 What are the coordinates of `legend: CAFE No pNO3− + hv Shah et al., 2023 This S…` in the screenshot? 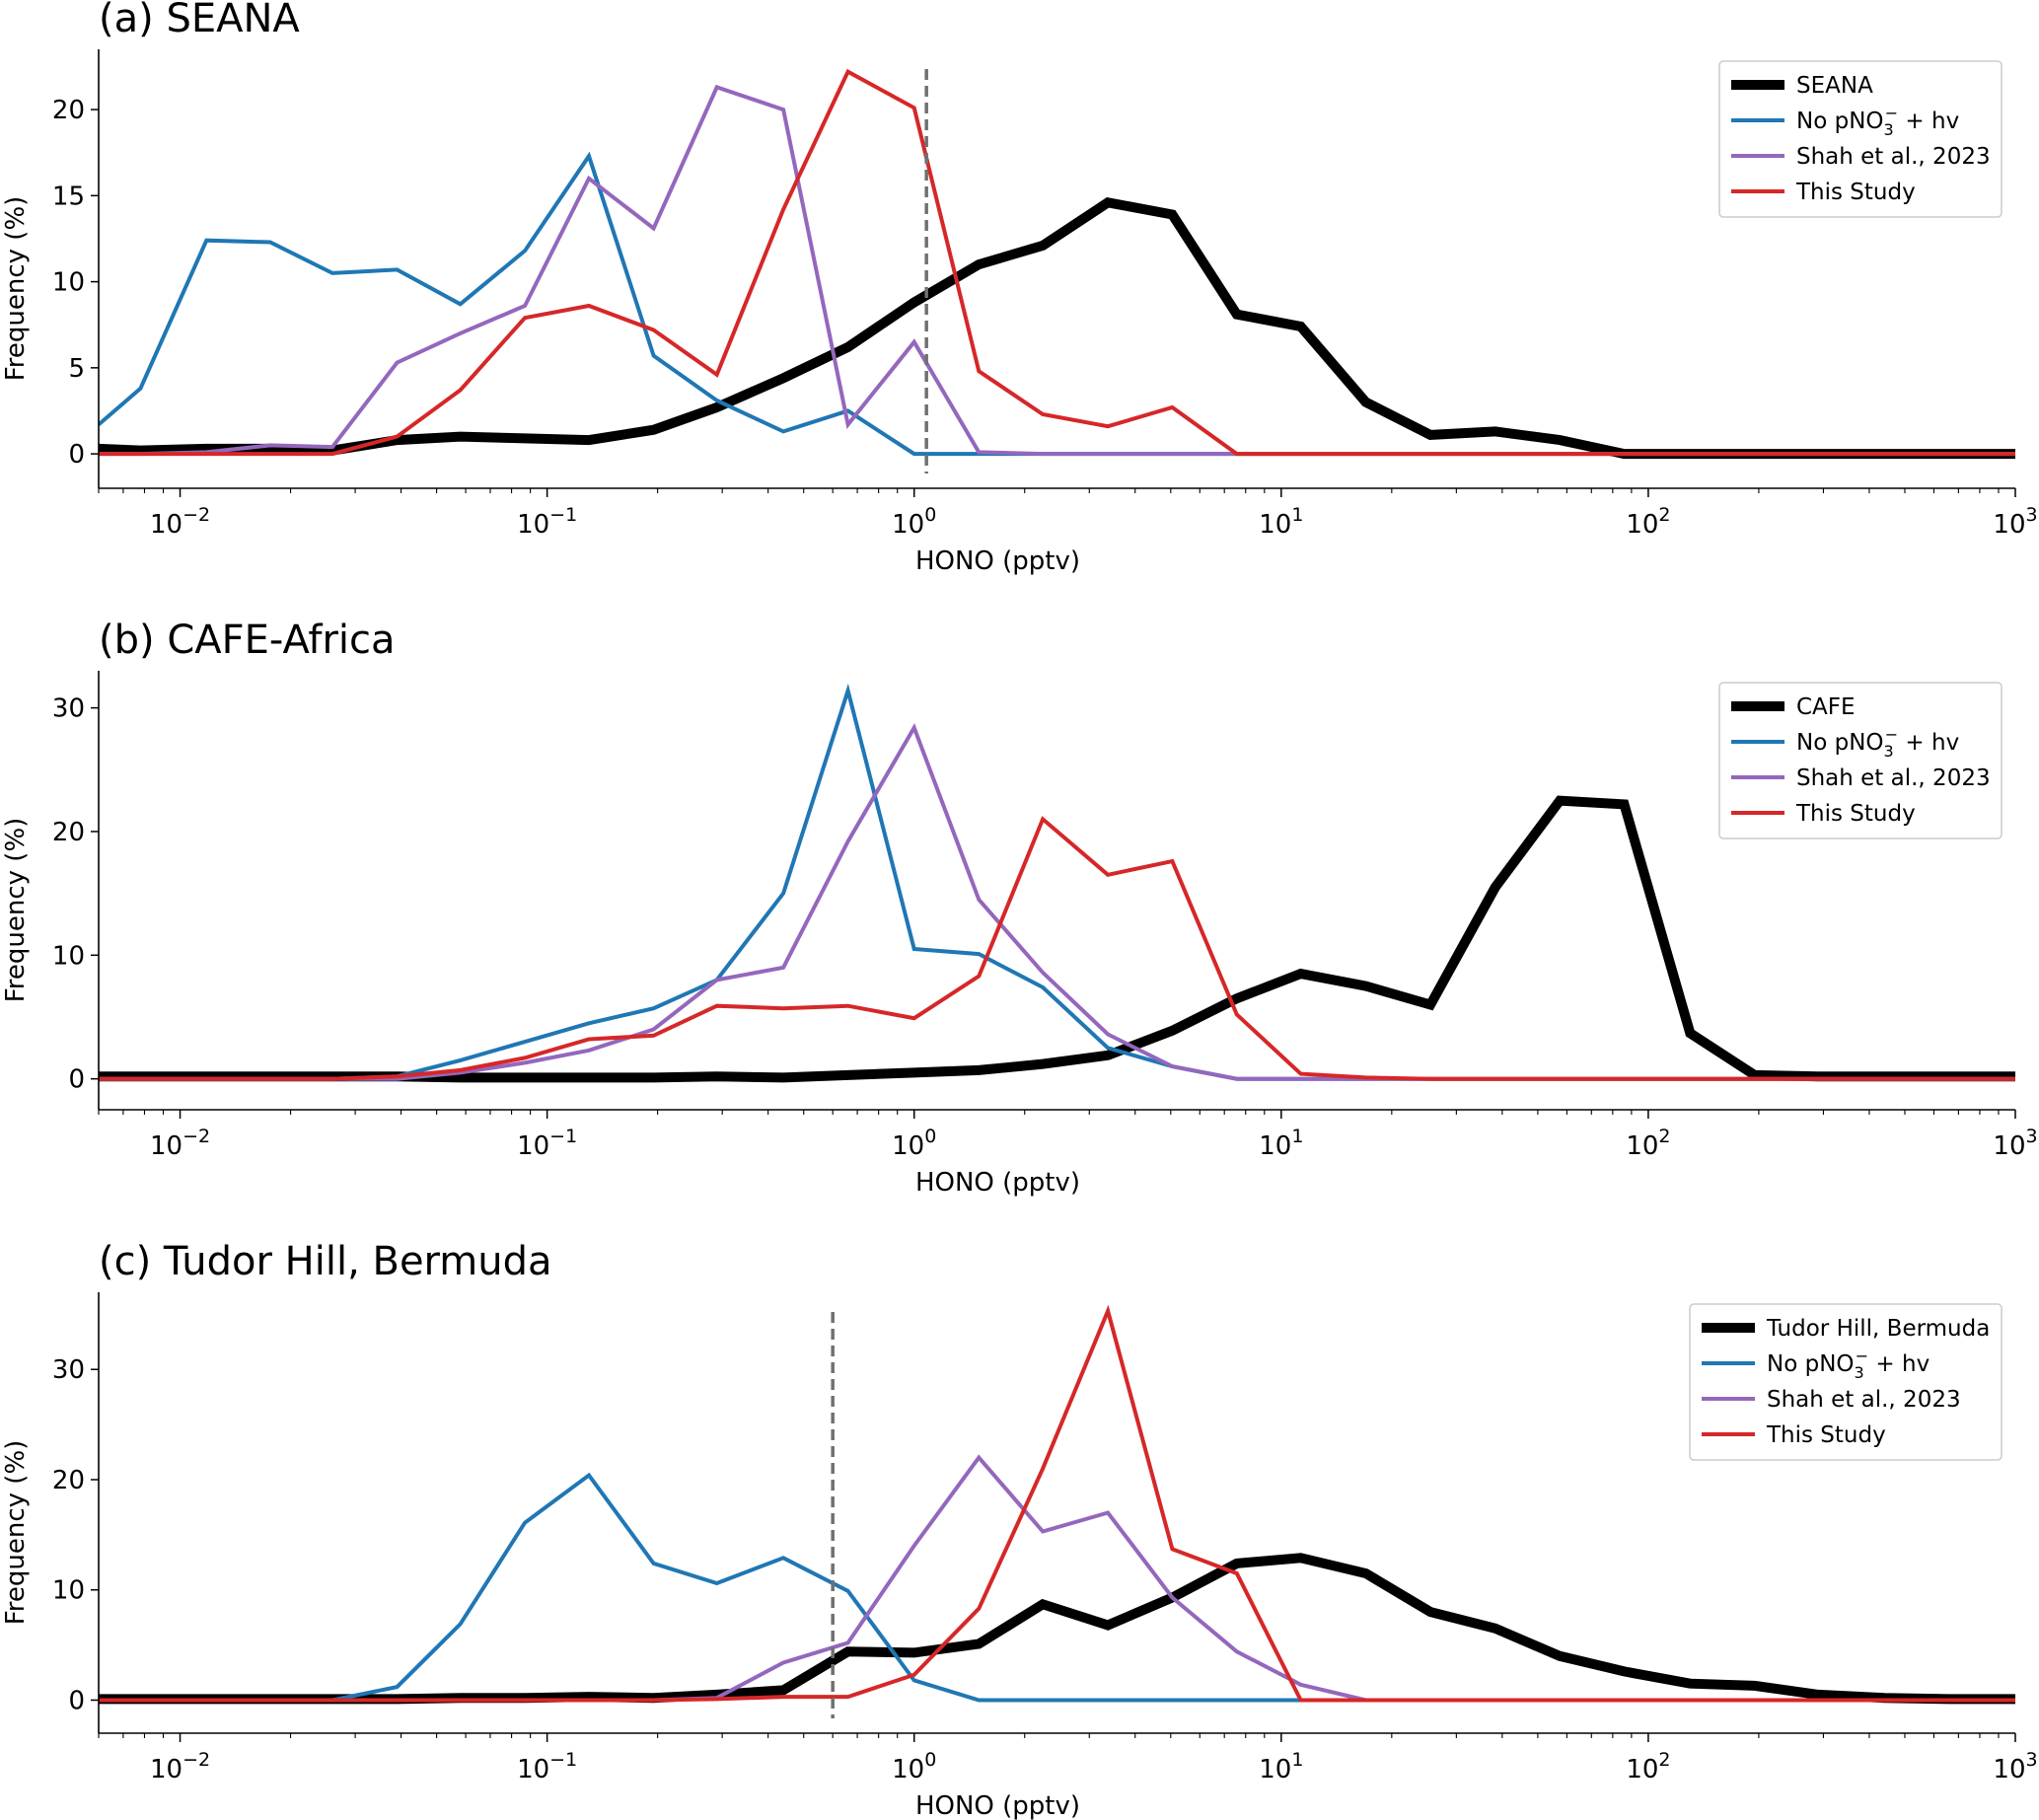 It's located at (1860, 760).